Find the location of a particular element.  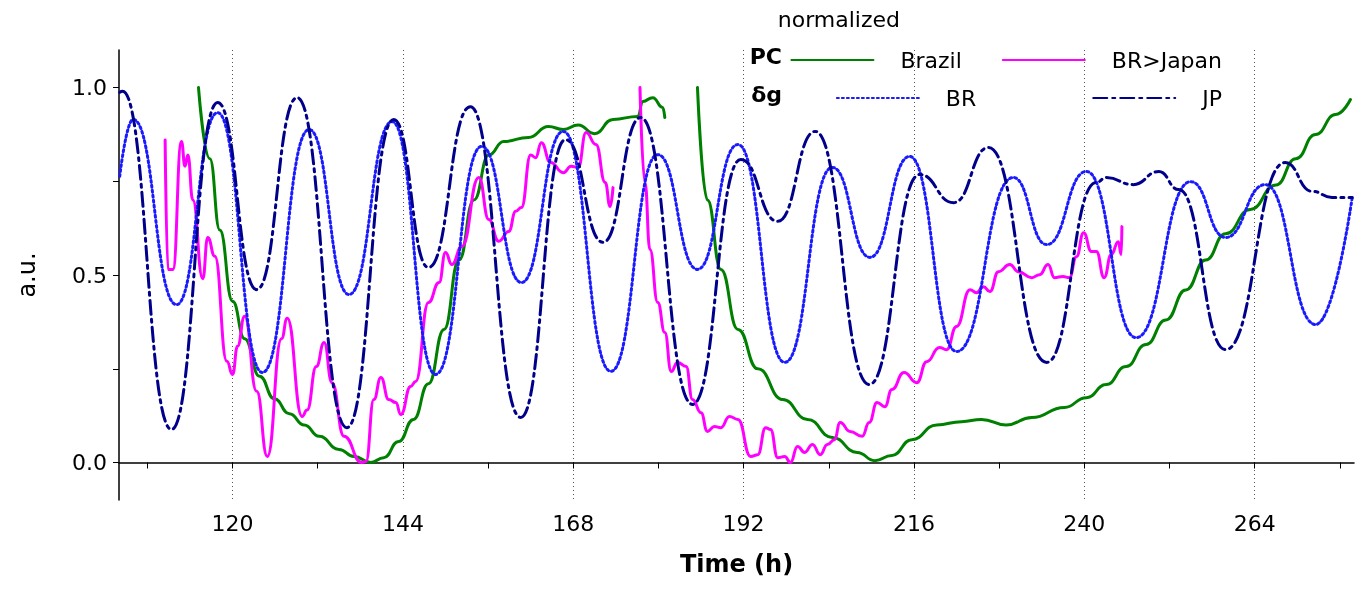

annotation: δg is located at coordinates (767, 94).